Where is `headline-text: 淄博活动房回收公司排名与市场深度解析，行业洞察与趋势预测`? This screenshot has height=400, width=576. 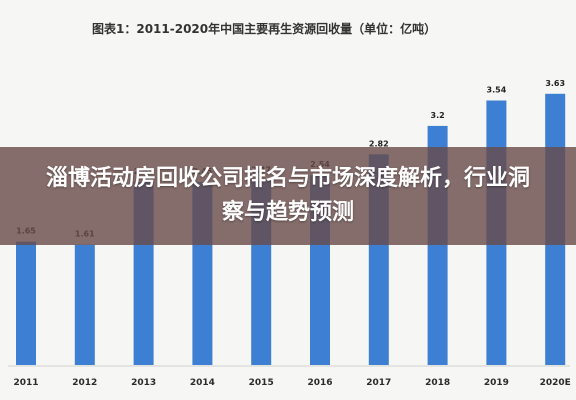 headline-text: 淄博活动房回收公司排名与市场深度解析，行业洞察与趋势预测 is located at coordinates (287, 195).